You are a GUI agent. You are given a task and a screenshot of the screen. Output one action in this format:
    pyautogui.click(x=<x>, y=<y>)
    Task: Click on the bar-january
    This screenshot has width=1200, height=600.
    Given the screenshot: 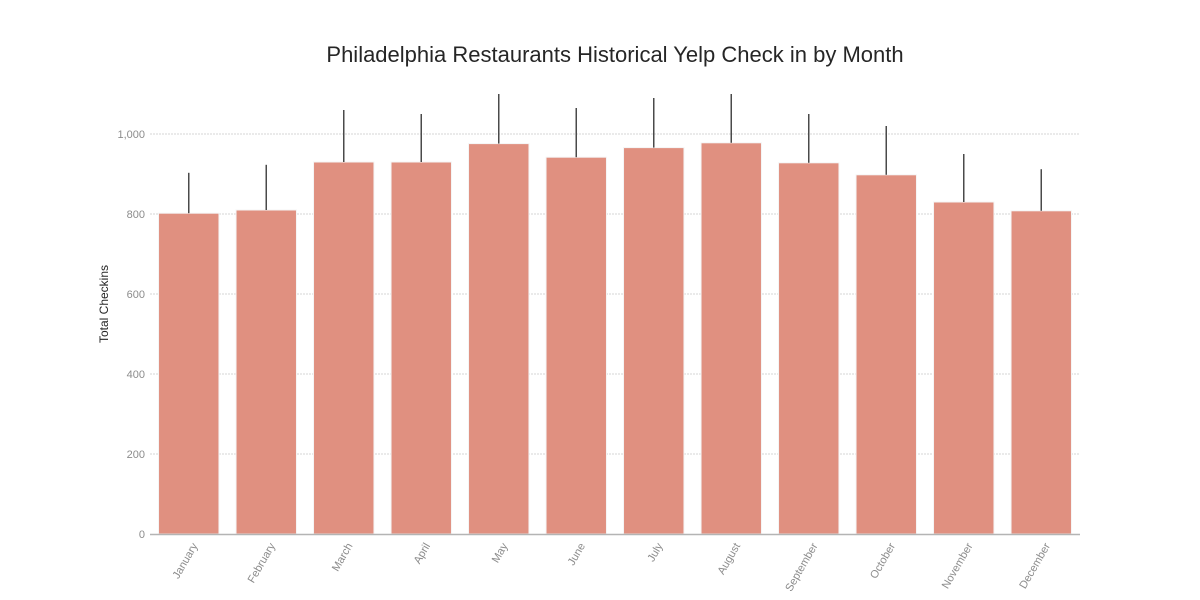 What is the action you would take?
    pyautogui.click(x=189, y=373)
    